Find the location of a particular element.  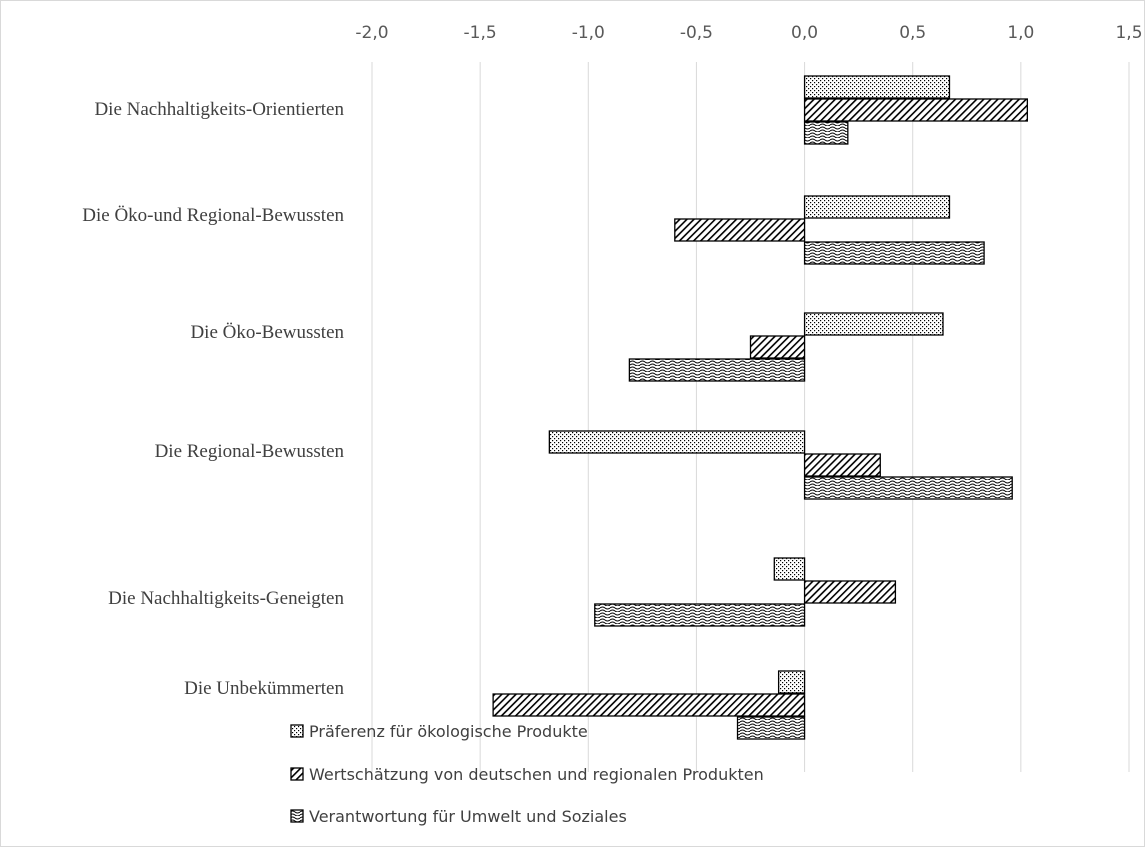

category-label: Die Nachhaltigkeits-Geneigten is located at coordinates (226, 598).